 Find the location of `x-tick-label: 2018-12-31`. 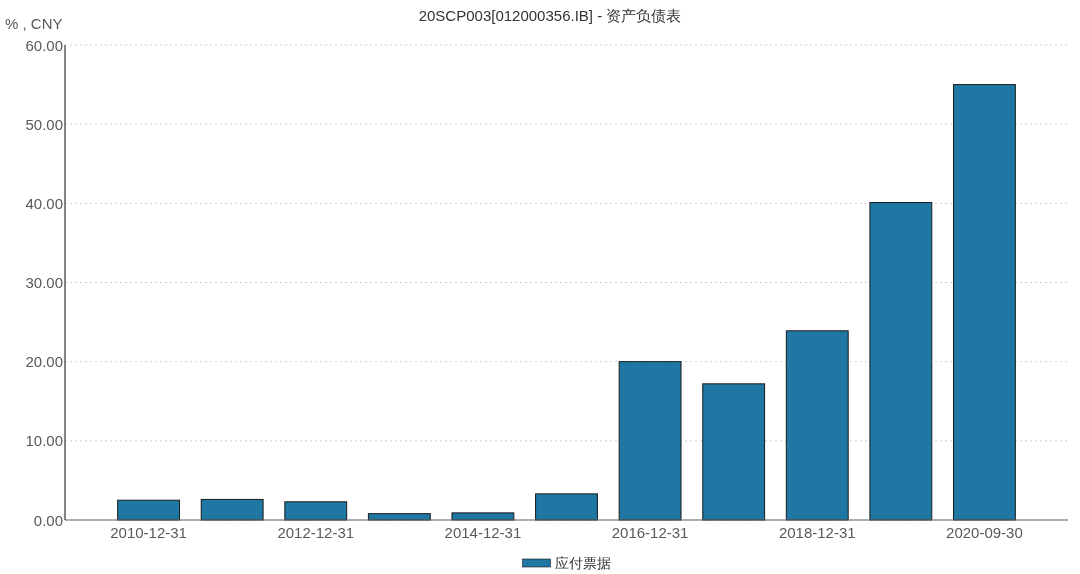

x-tick-label: 2018-12-31 is located at coordinates (817, 532).